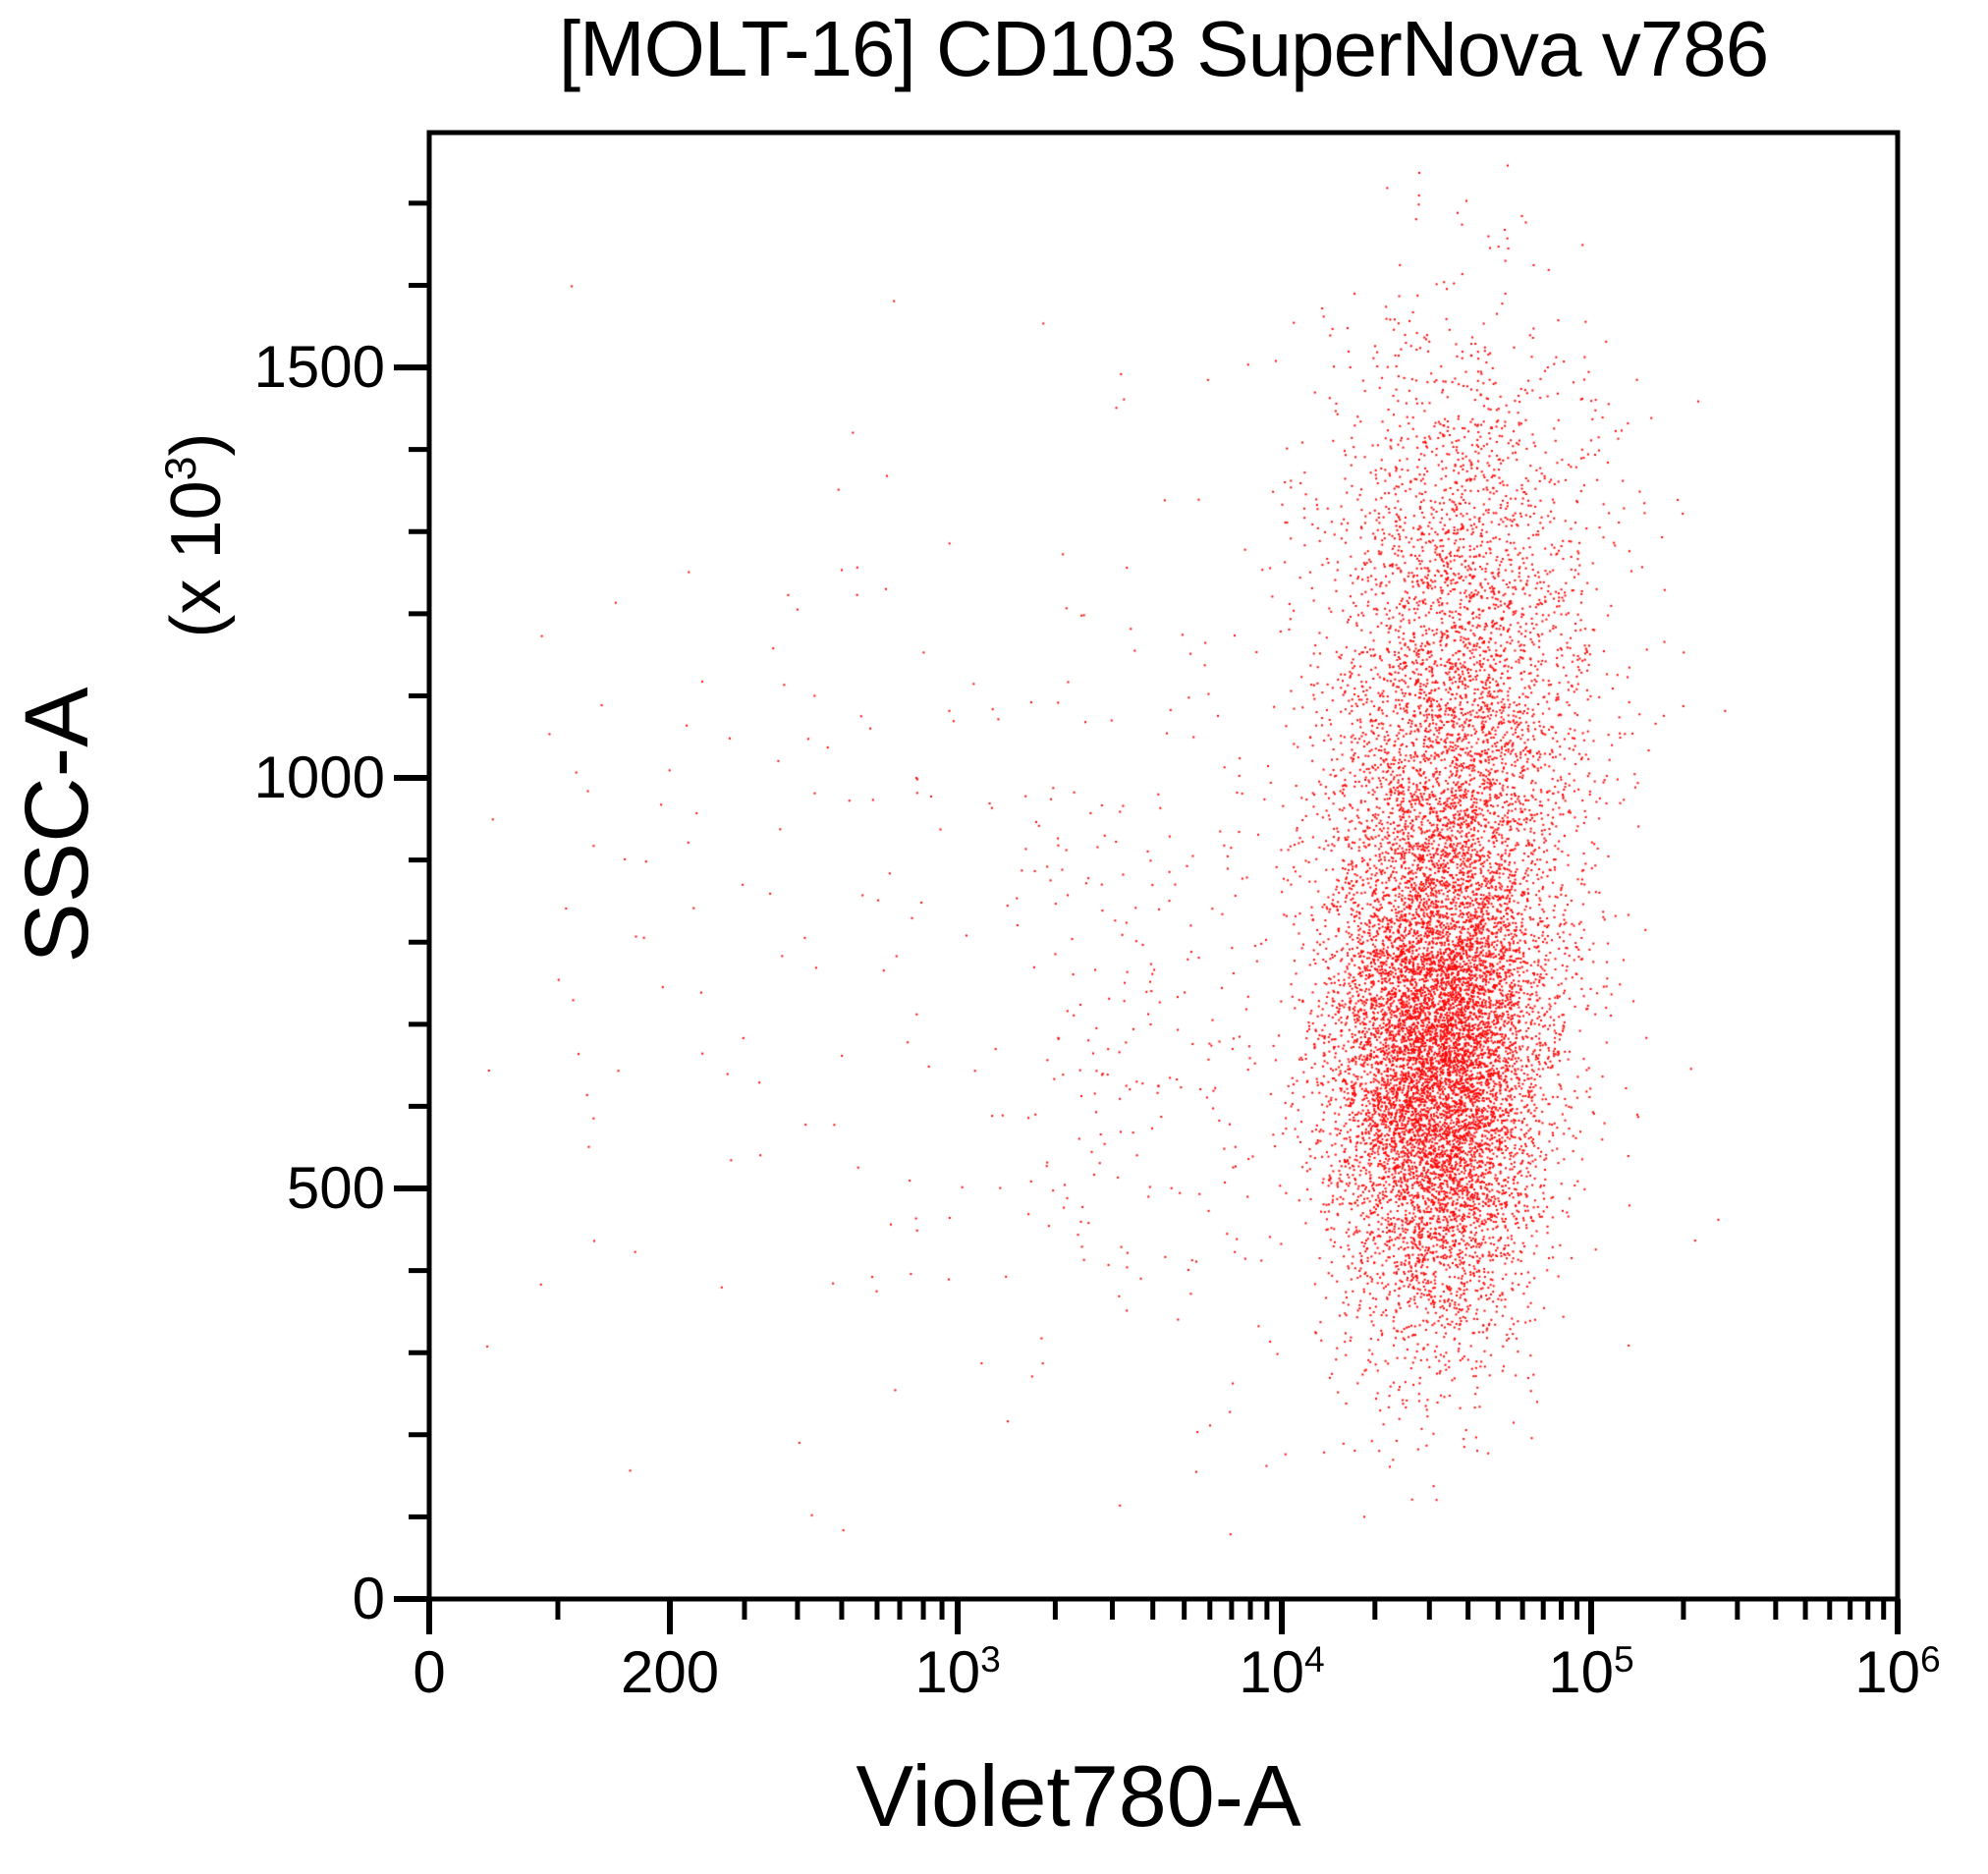  Describe the element at coordinates (1897, 1671) in the screenshot. I see `x-tick-label: 10⁶` at that location.